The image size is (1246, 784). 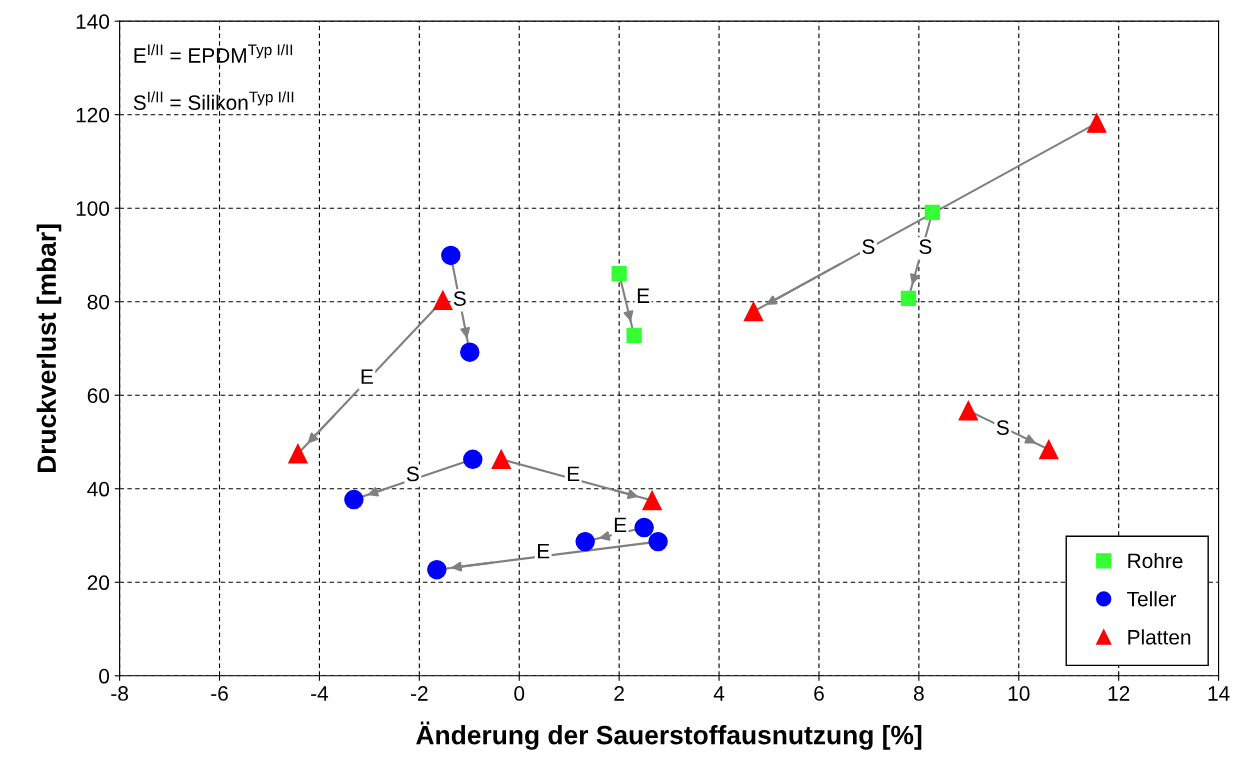 I want to click on x-tick-label: 2, so click(x=619, y=693).